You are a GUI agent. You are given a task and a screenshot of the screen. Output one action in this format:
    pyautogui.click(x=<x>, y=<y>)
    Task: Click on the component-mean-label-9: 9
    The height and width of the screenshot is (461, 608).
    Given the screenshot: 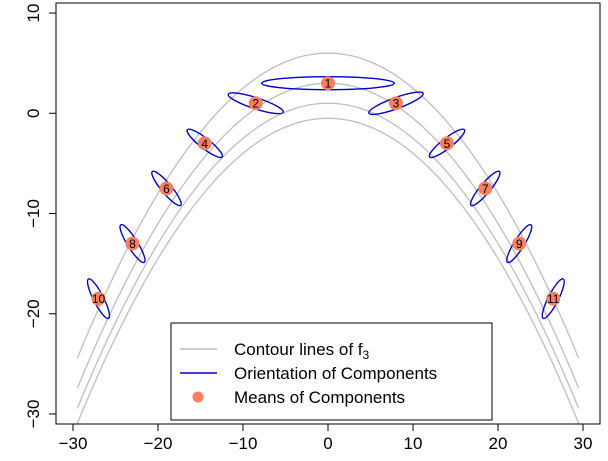 What is the action you would take?
    pyautogui.click(x=519, y=244)
    